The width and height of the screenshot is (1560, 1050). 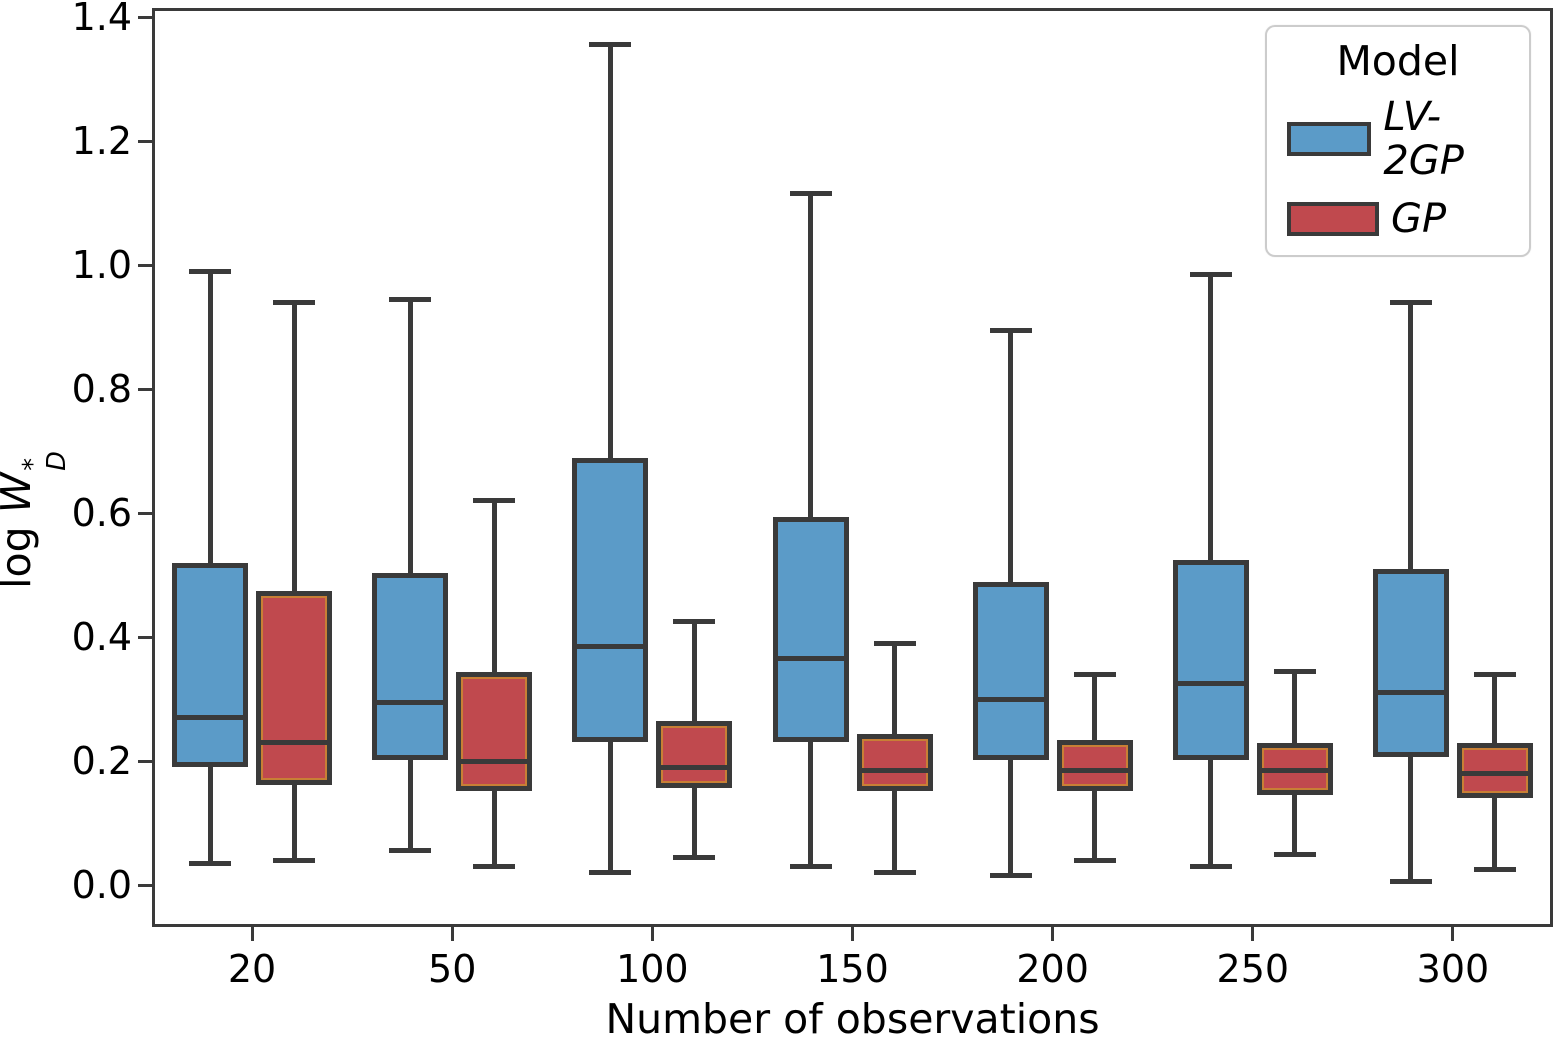 What do you see at coordinates (1294, 854) in the screenshot?
I see `box-gp-250-whisker-cap-bottom` at bounding box center [1294, 854].